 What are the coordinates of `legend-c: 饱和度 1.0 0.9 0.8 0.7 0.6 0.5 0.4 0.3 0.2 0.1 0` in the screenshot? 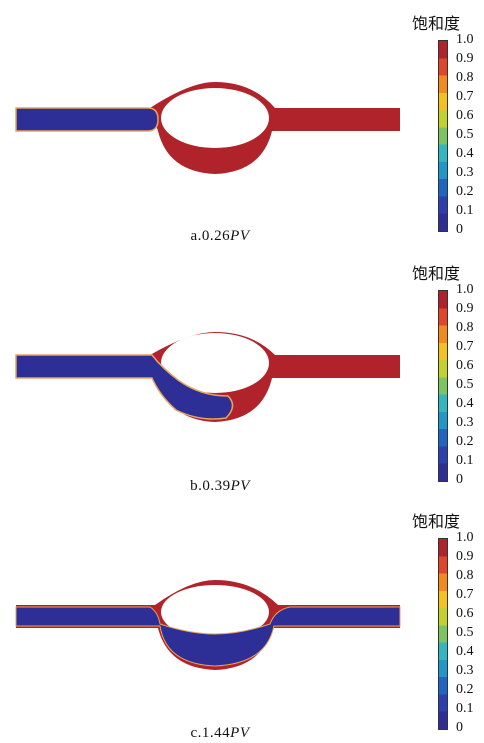 It's located at (448, 623).